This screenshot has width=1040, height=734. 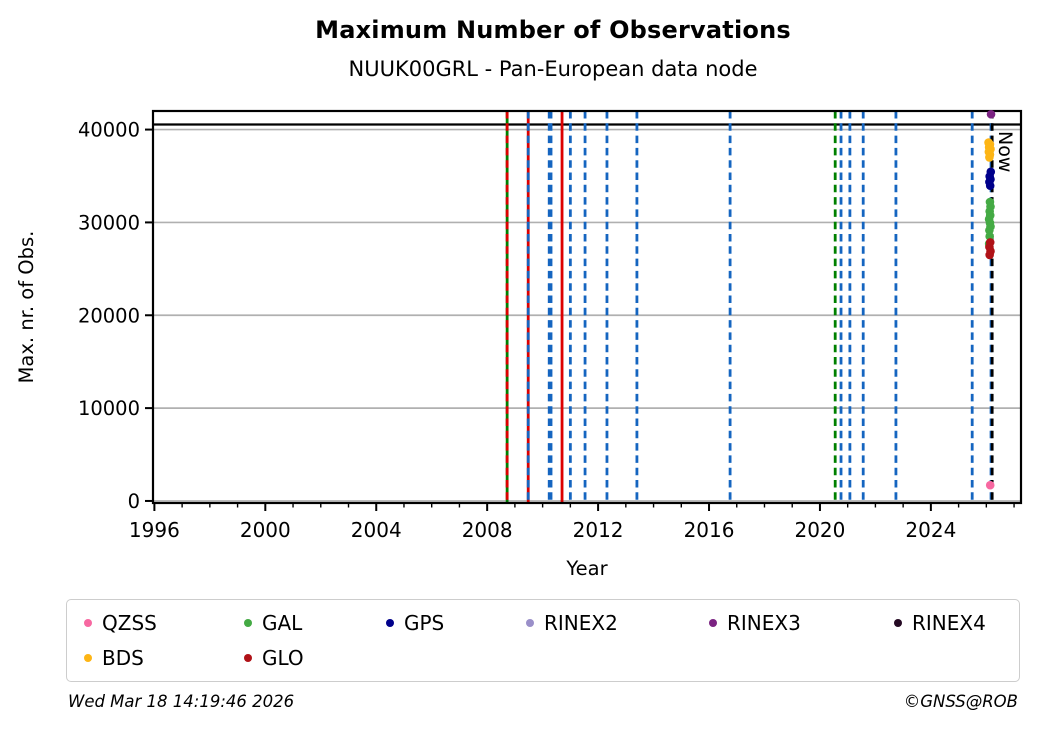 I want to click on scatter-point-gps, so click(x=990, y=186).